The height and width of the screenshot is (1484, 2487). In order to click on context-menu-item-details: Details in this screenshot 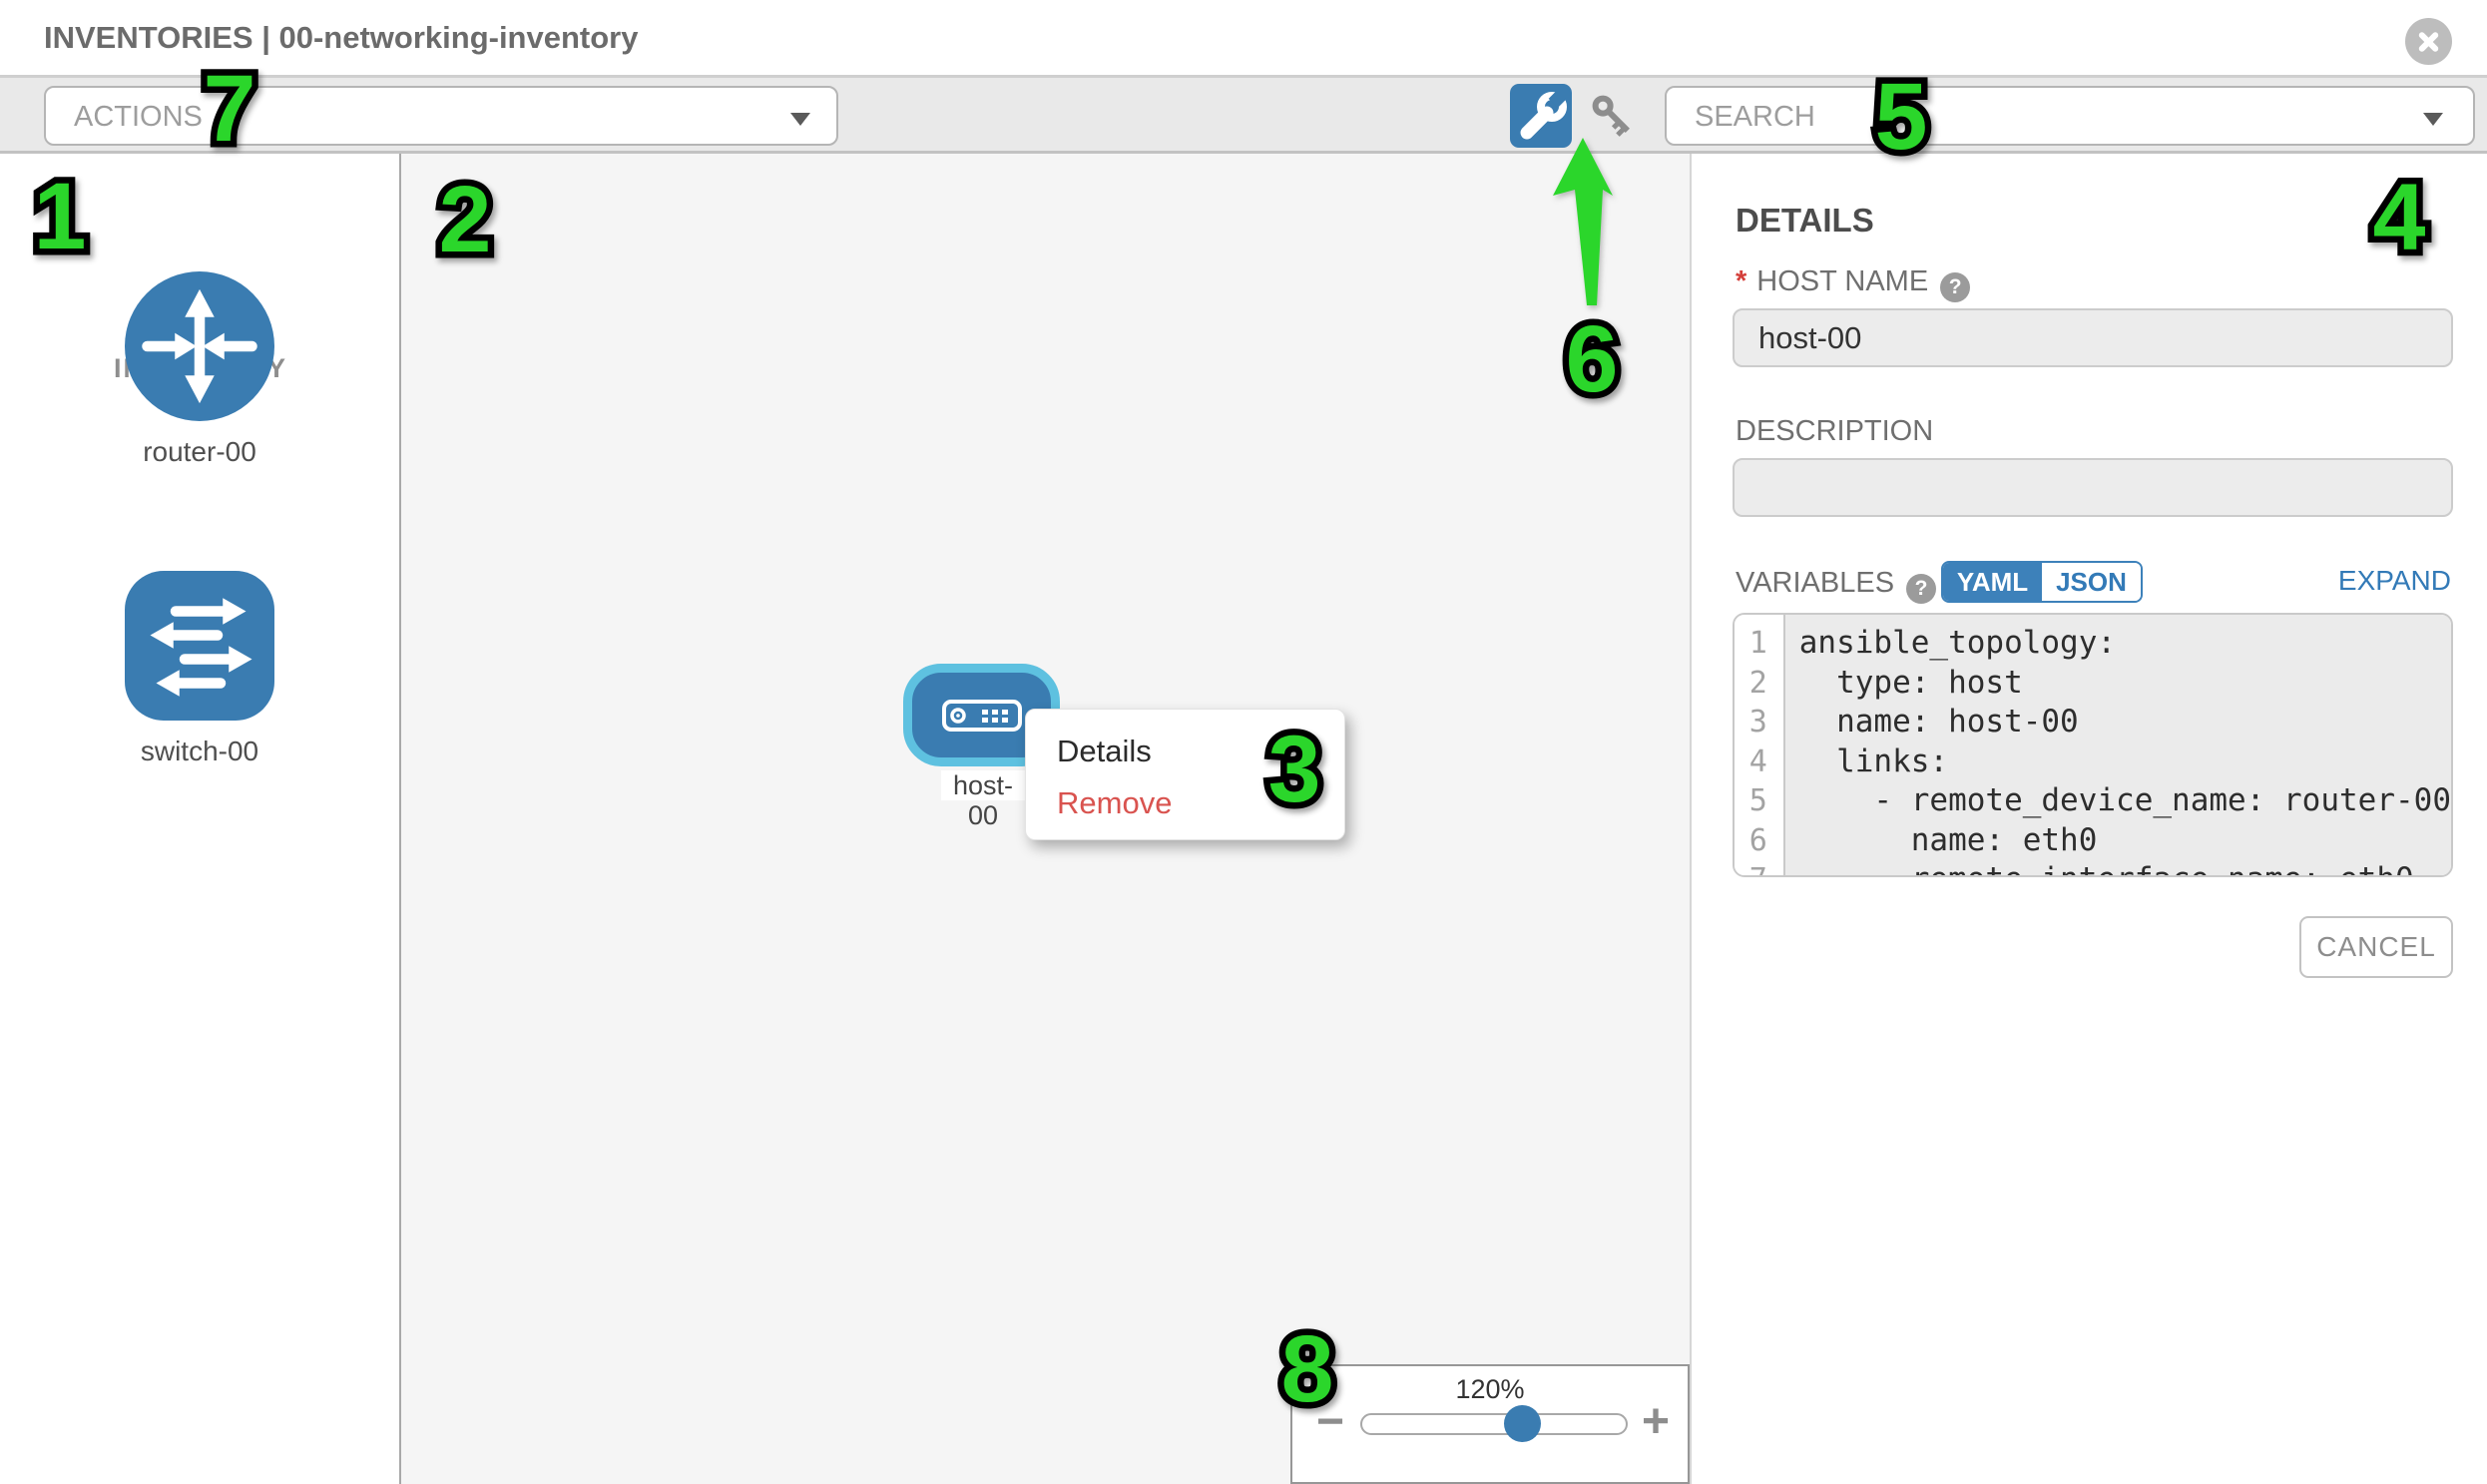, I will do `click(1104, 751)`.